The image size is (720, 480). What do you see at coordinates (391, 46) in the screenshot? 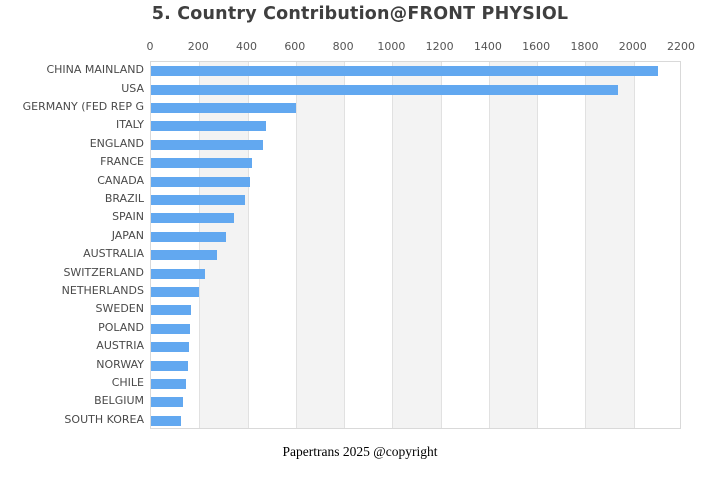
I see `x-tick-label: 1000` at bounding box center [391, 46].